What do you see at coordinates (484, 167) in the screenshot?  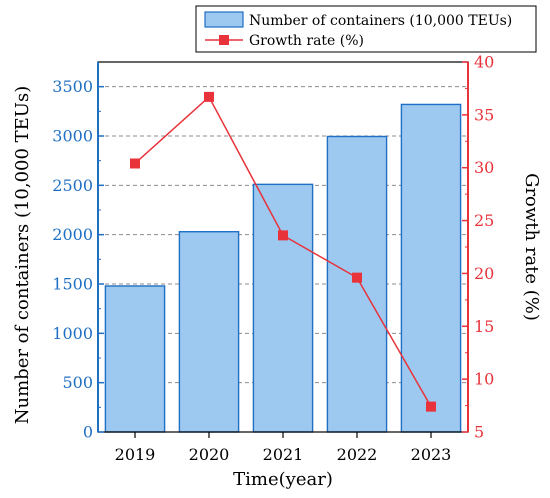 I see `right-tick-label: 30` at bounding box center [484, 167].